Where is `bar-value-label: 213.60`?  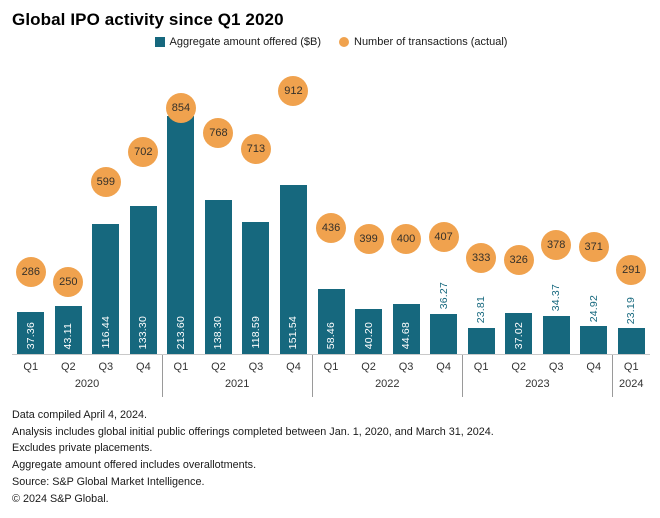
bar-value-label: 213.60 is located at coordinates (181, 332).